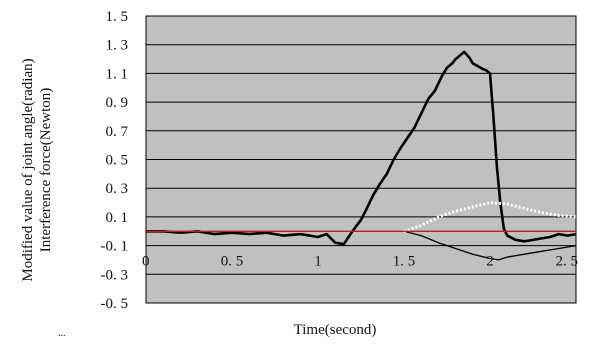 The width and height of the screenshot is (592, 347). Describe the element at coordinates (490, 261) in the screenshot. I see `x-tick-label-4: 2` at that location.